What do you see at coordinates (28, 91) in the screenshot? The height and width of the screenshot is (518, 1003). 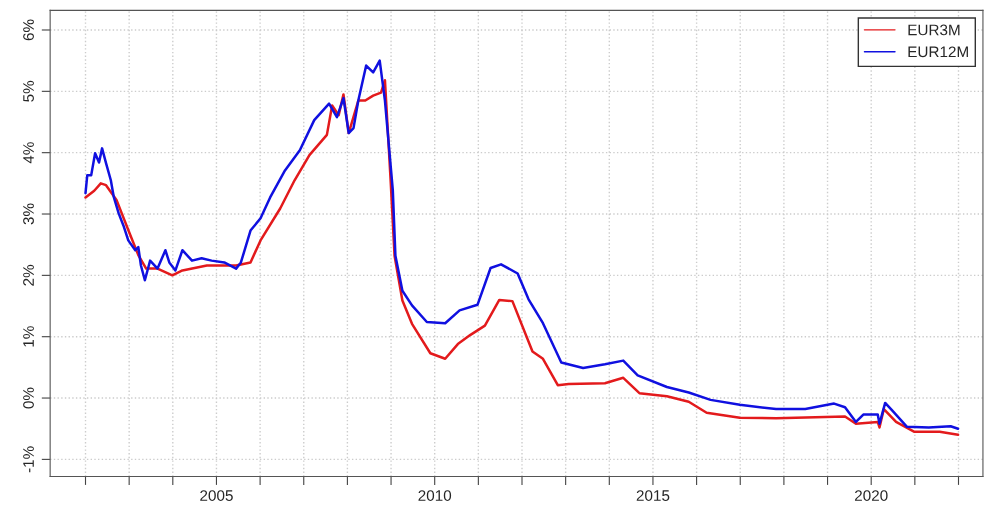 I see `y-tick-label: 5%` at bounding box center [28, 91].